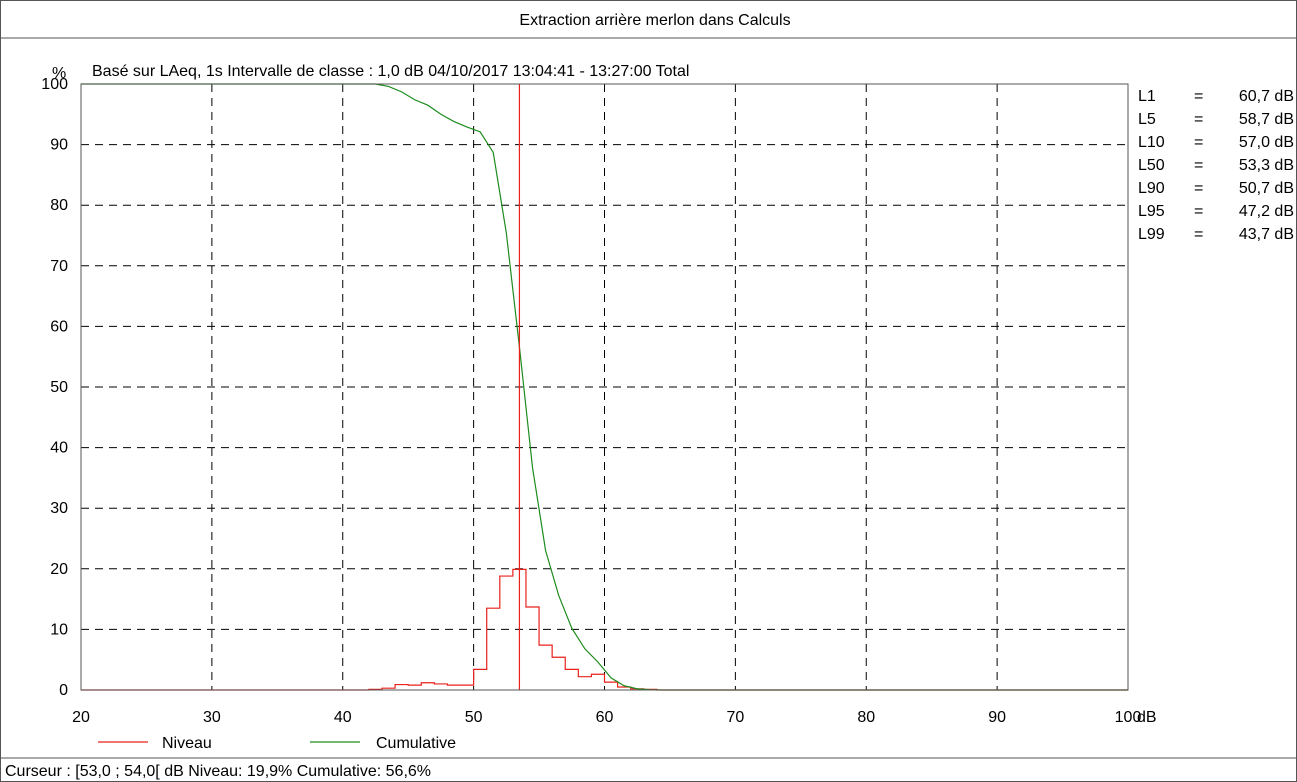 The image size is (1297, 782). I want to click on x-axis-unit-label: dB, so click(1147, 717).